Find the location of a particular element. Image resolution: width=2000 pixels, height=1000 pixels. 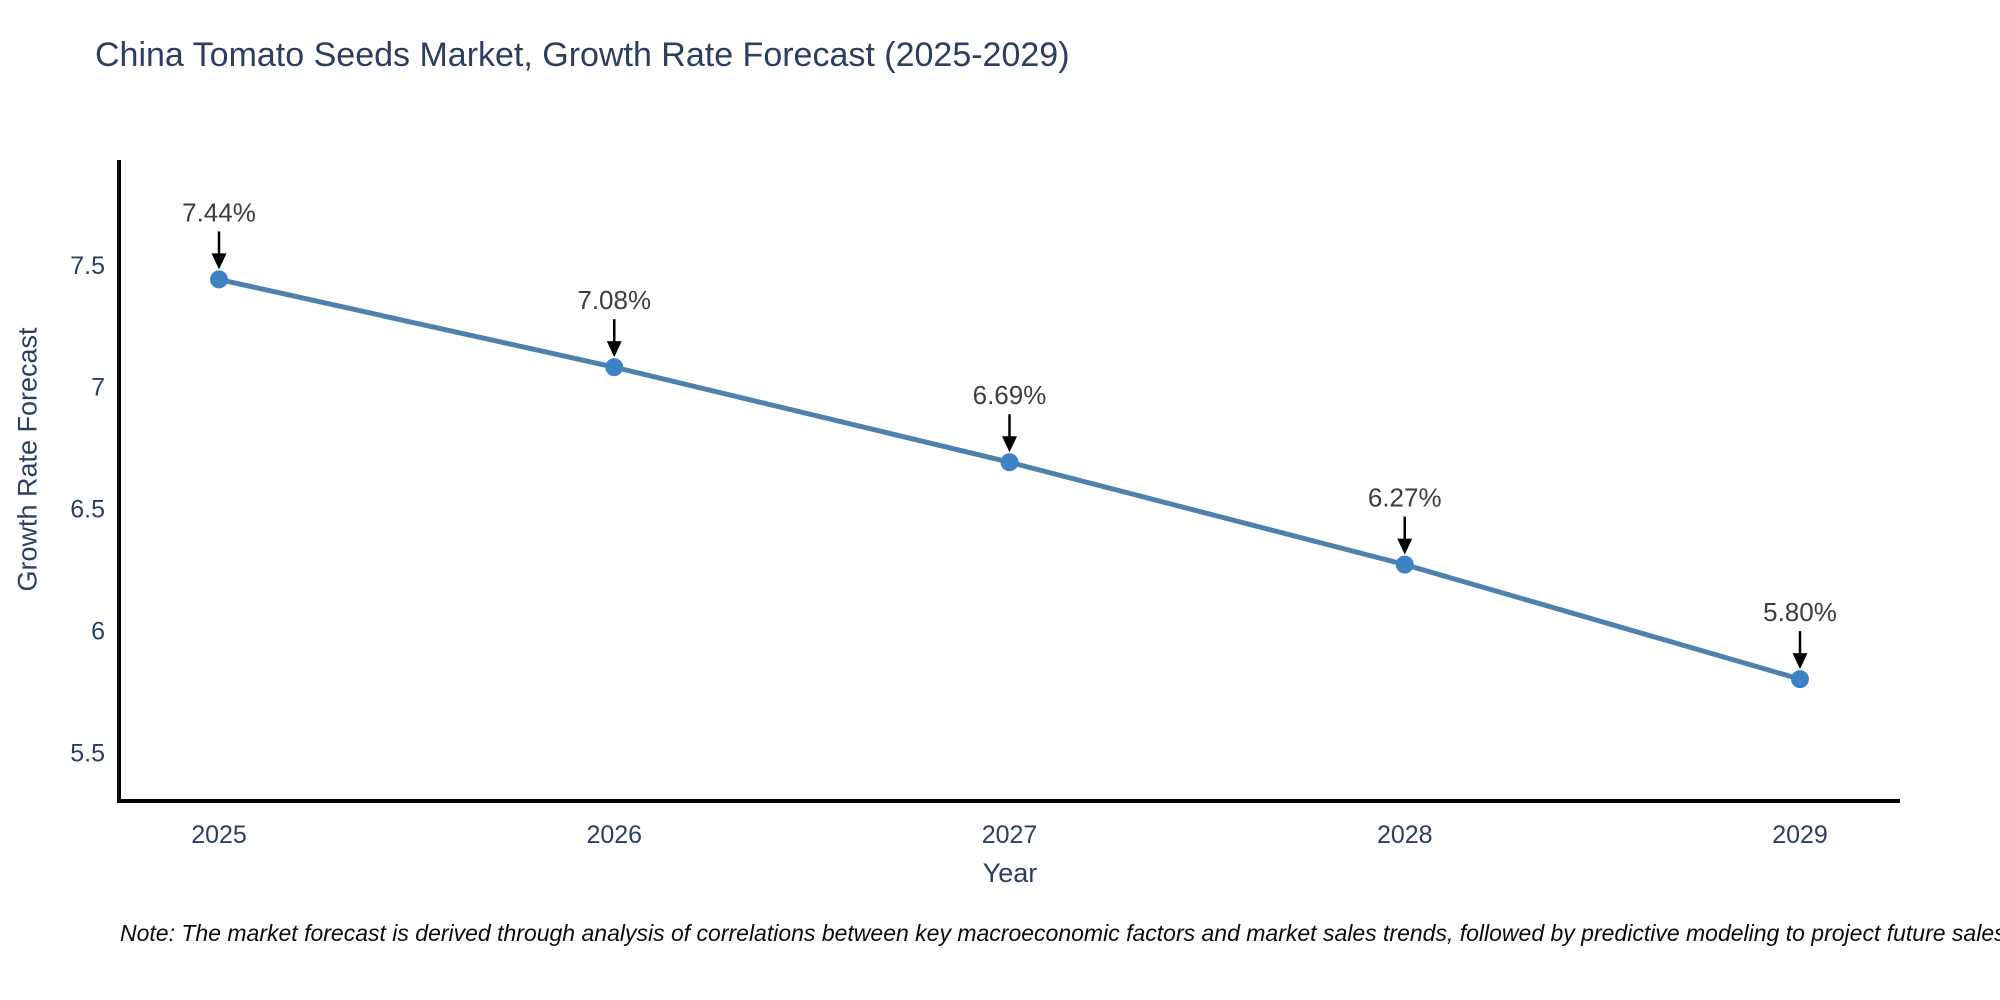

data-point-label: 5.80% is located at coordinates (1800, 612).